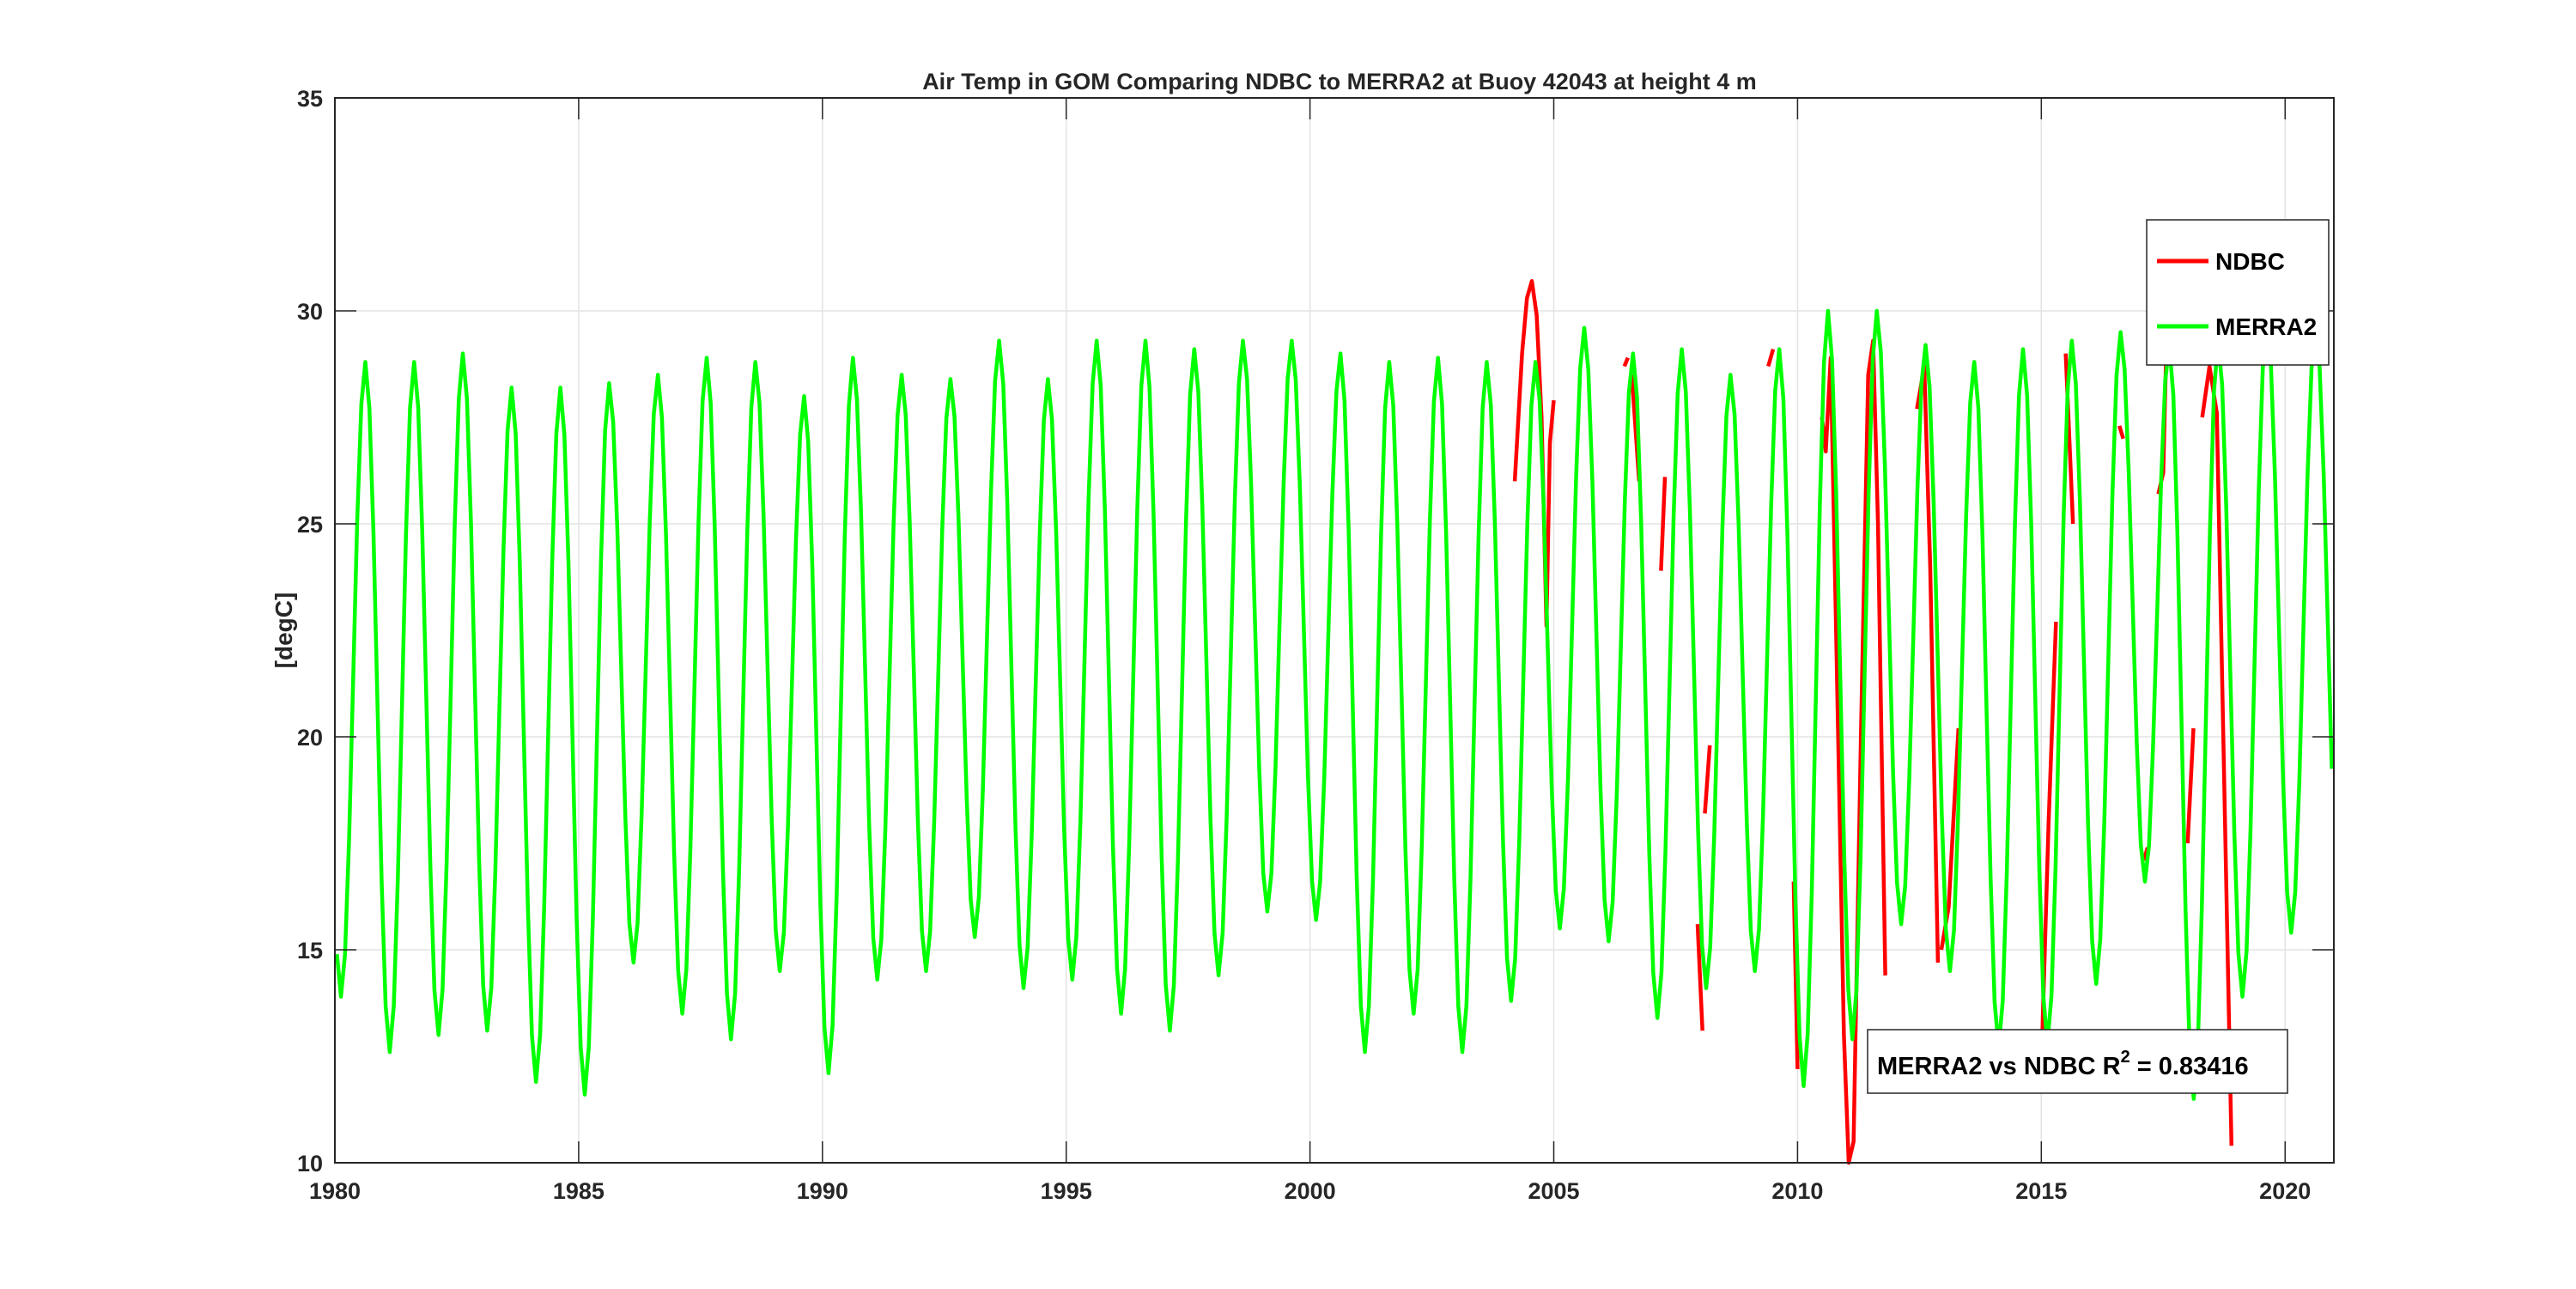 The height and width of the screenshot is (1289, 2576). Describe the element at coordinates (1310, 1191) in the screenshot. I see `x-tick-label: 2000` at that location.